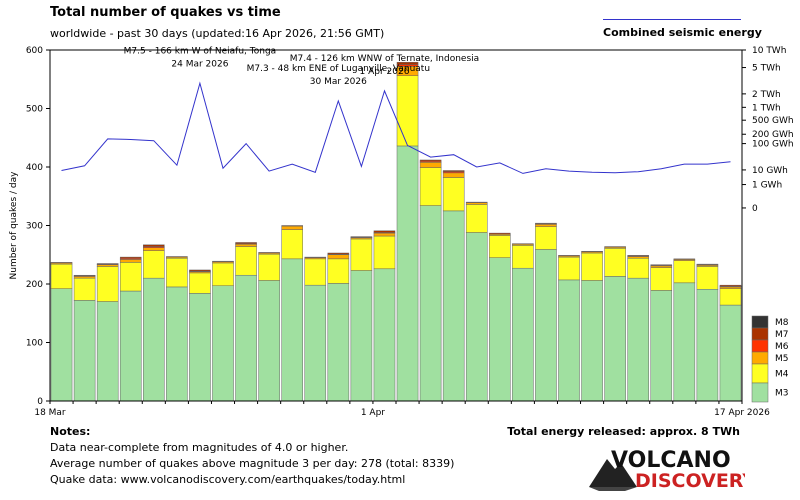  I want to click on notes-heading: Notes:, so click(70, 431).